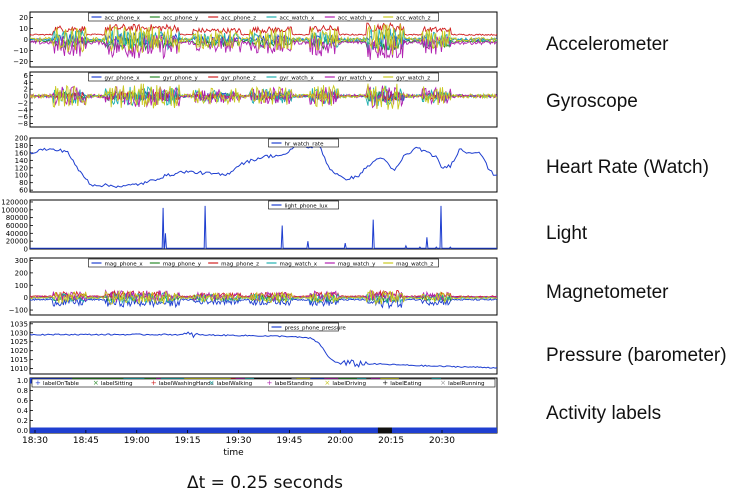  I want to click on y-tick-label: 1010, so click(19, 369).